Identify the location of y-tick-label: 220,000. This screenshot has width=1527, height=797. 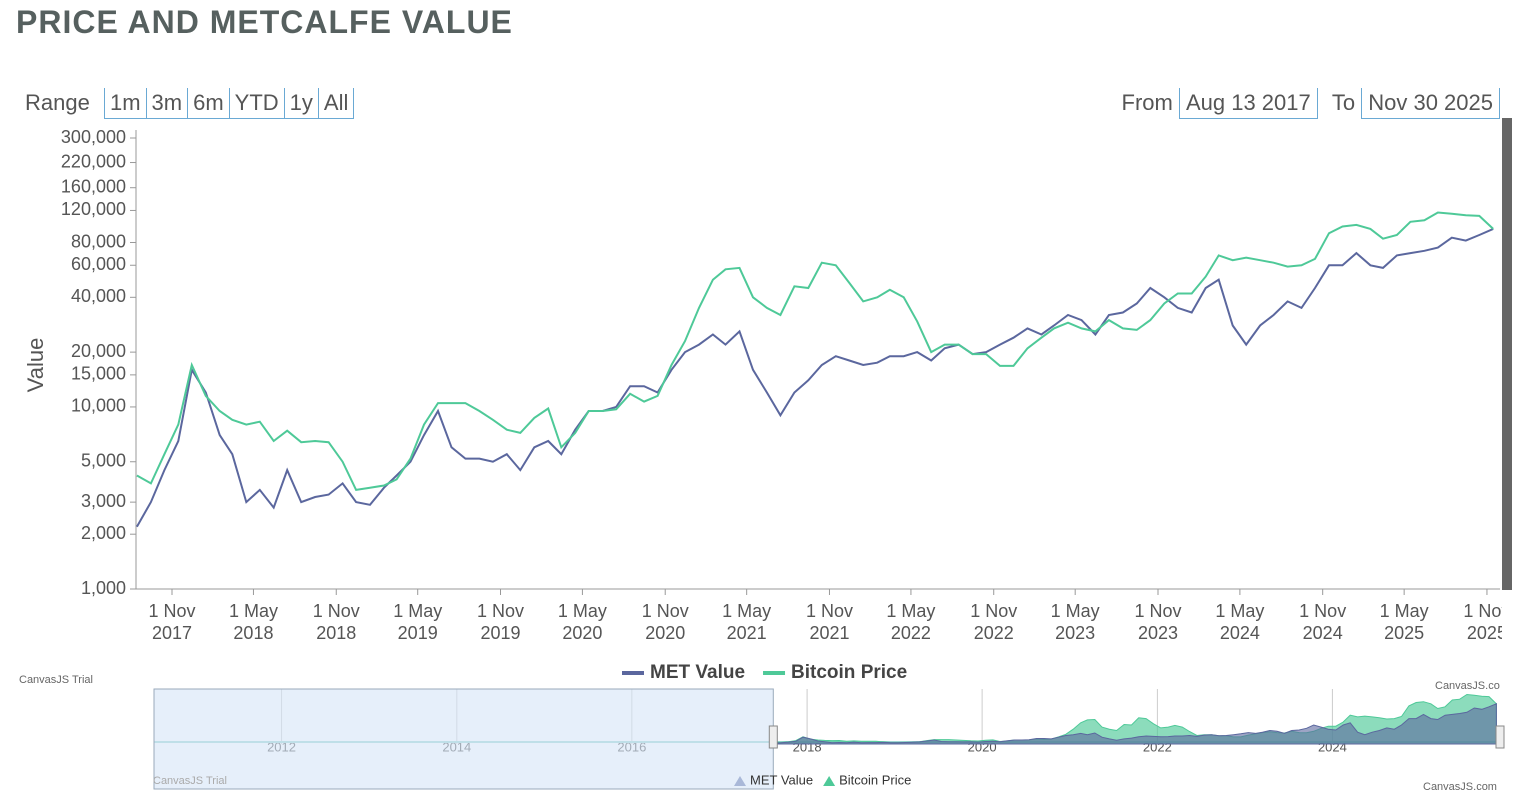
(93, 161).